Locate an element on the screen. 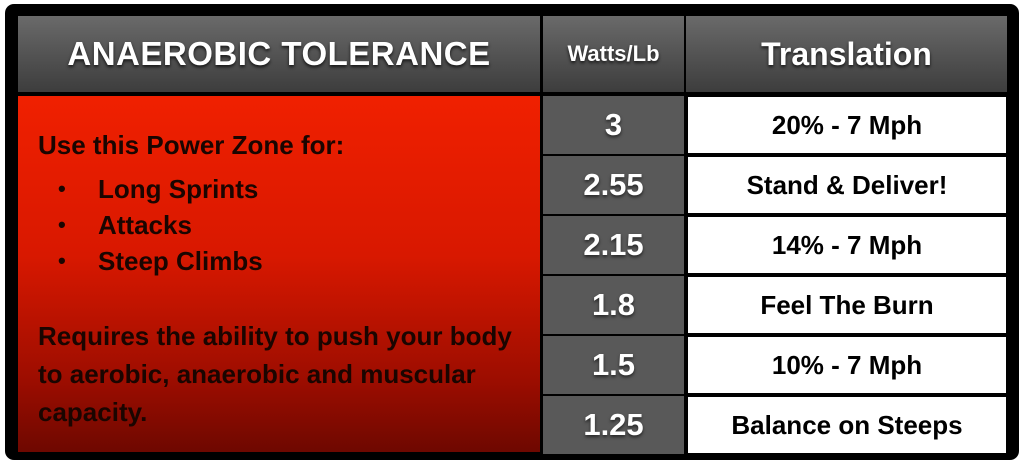  watts-cell: 1.8 is located at coordinates (613, 305).